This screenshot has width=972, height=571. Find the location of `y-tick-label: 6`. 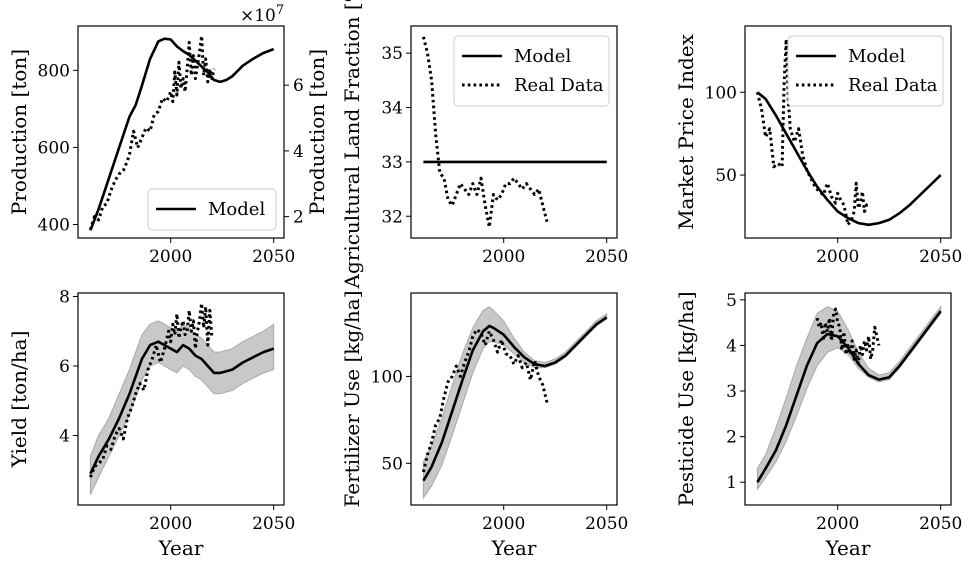

y-tick-label: 6 is located at coordinates (64, 367).